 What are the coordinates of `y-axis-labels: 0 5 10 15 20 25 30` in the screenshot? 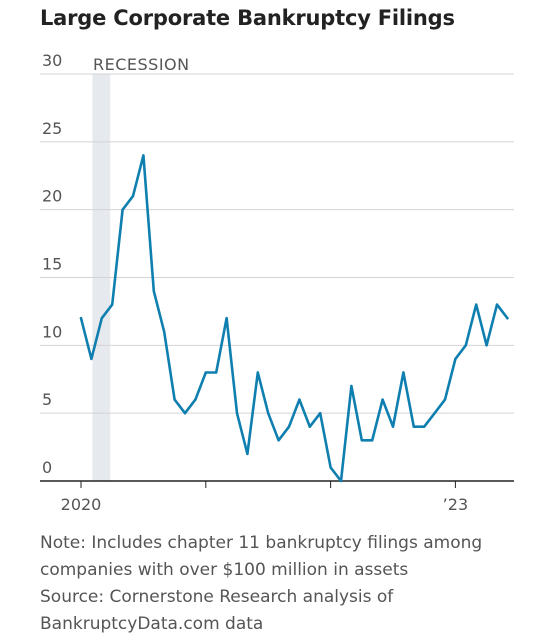 It's located at (52, 264).